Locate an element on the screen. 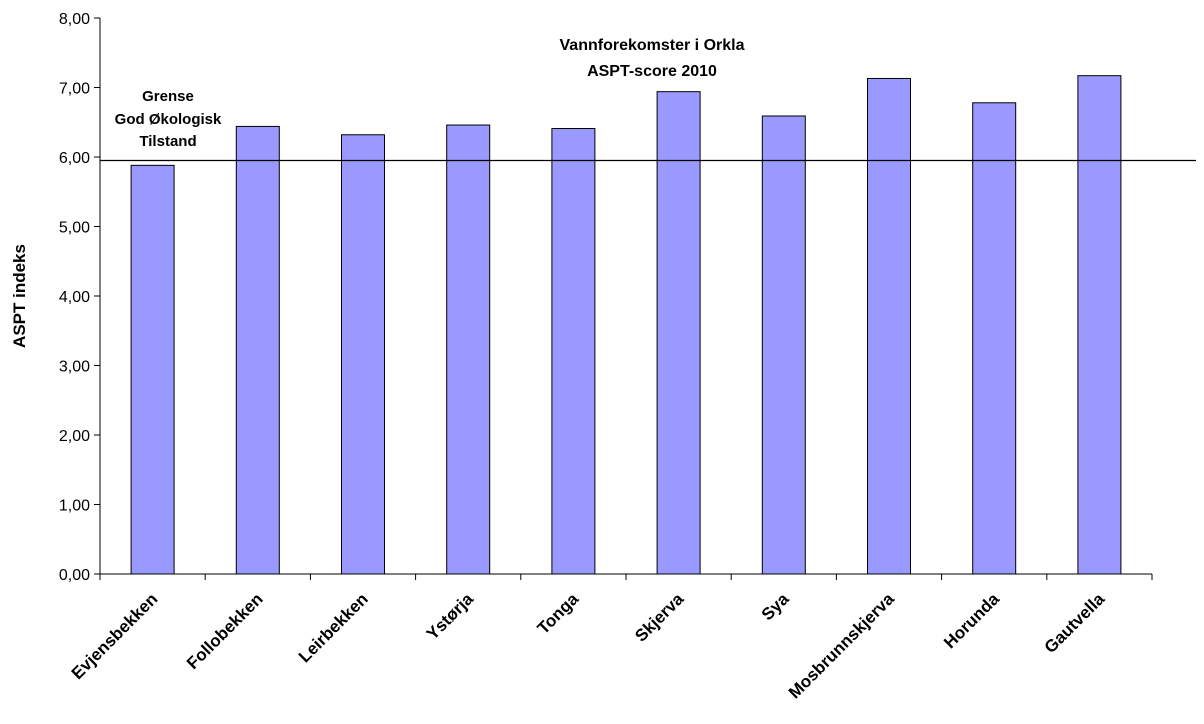 The image size is (1204, 724). x-category-label: Gautvella is located at coordinates (1075, 623).